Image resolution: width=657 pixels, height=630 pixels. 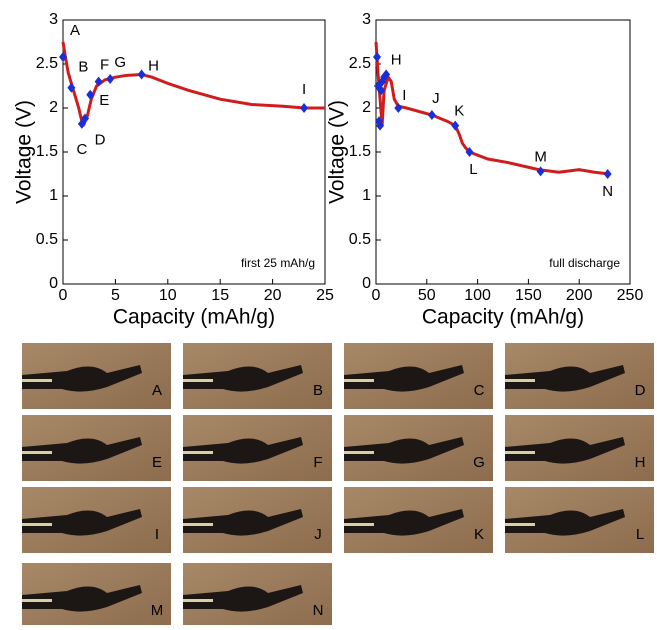 I want to click on annotation: full discharge, so click(x=584, y=263).